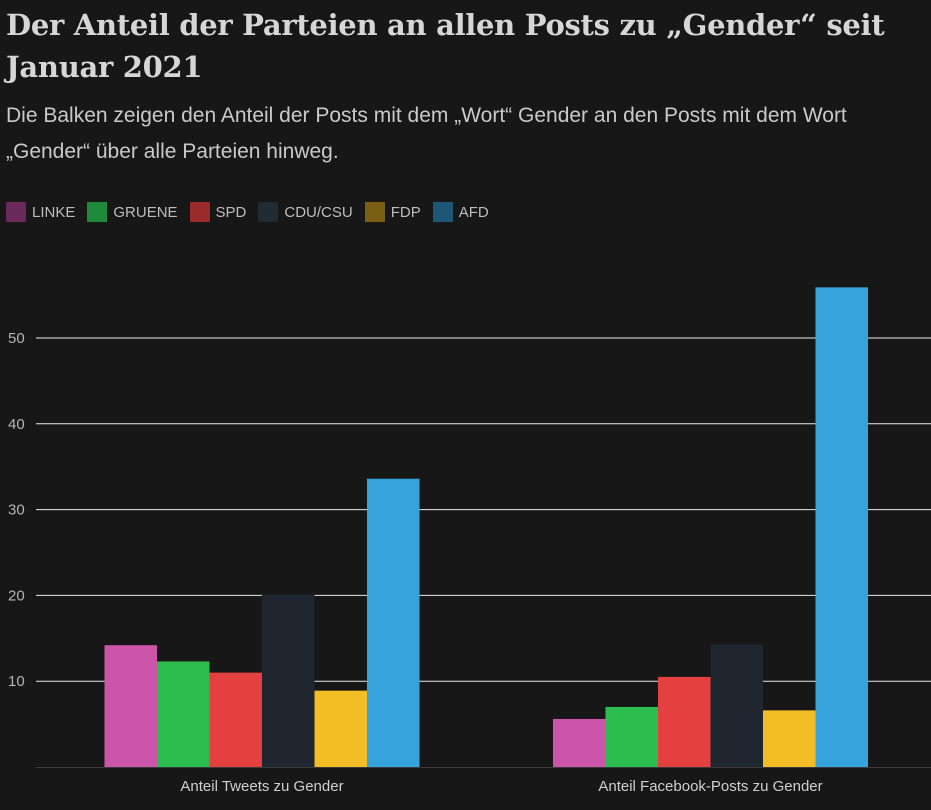 The width and height of the screenshot is (931, 810). I want to click on legend-label: GRUENE, so click(145, 212).